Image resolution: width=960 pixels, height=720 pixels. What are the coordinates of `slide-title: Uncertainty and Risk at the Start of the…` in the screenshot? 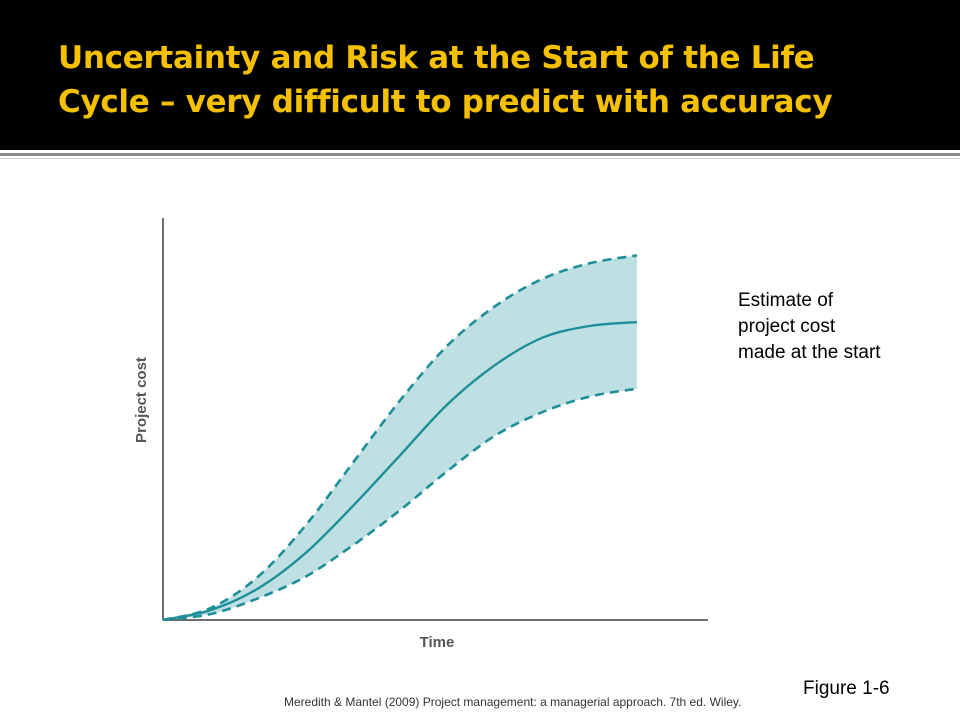 It's located at (498, 80).